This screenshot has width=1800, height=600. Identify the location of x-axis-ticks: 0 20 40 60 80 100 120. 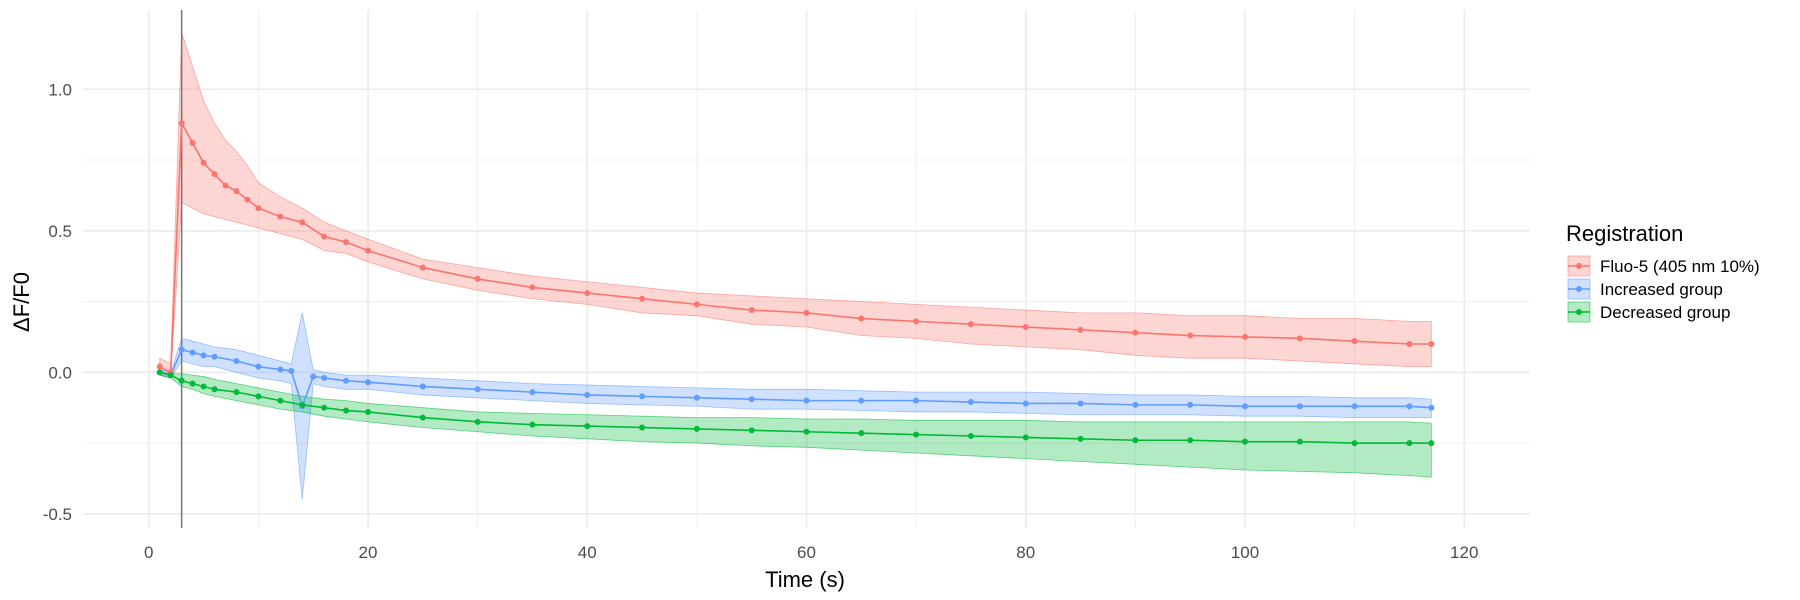
(811, 552).